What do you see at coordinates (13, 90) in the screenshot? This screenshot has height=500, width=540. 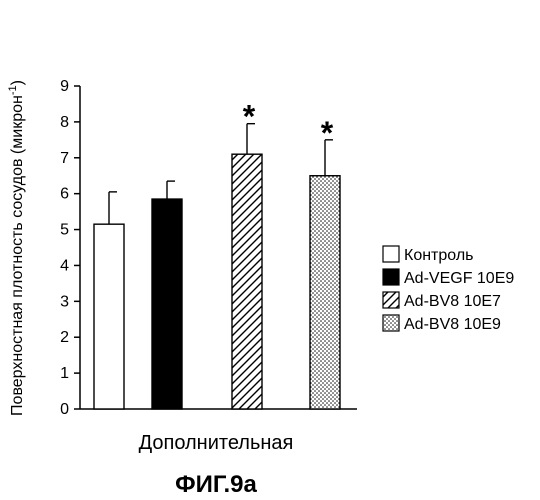 I see `y-axis-label-superscript: -1` at bounding box center [13, 90].